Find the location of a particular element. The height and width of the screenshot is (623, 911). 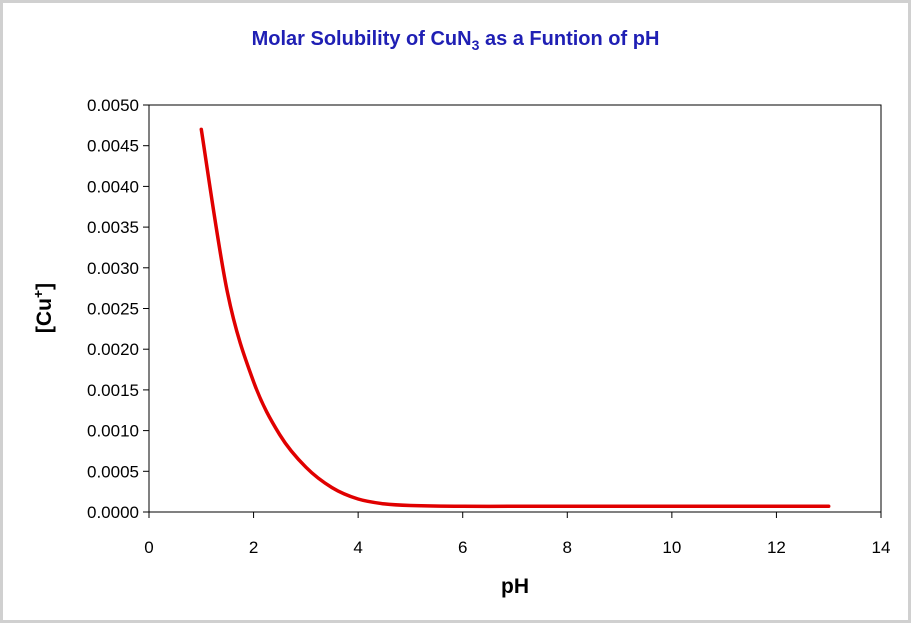

y-tick-label: 0.0010 is located at coordinates (113, 431).